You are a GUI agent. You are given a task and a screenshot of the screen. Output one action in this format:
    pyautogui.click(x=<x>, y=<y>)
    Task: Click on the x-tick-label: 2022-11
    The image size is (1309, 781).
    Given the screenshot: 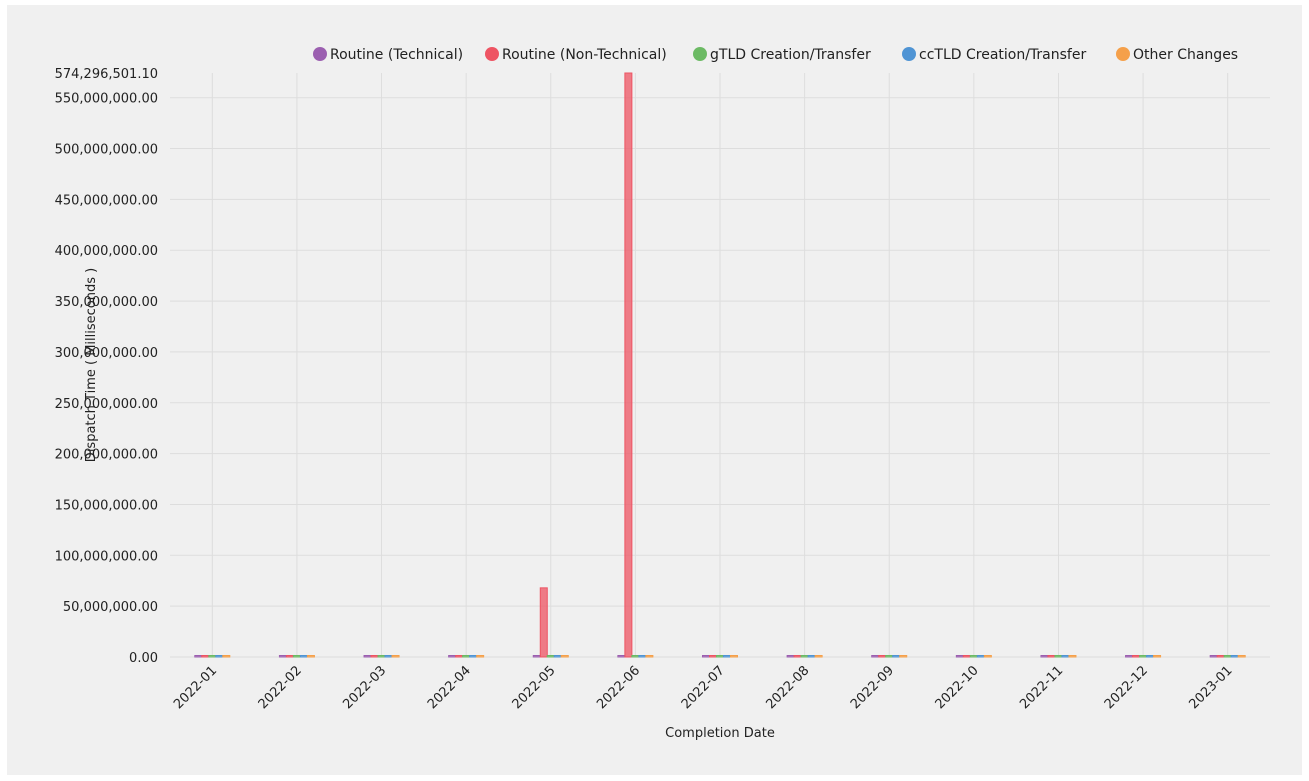 What is the action you would take?
    pyautogui.click(x=1041, y=687)
    